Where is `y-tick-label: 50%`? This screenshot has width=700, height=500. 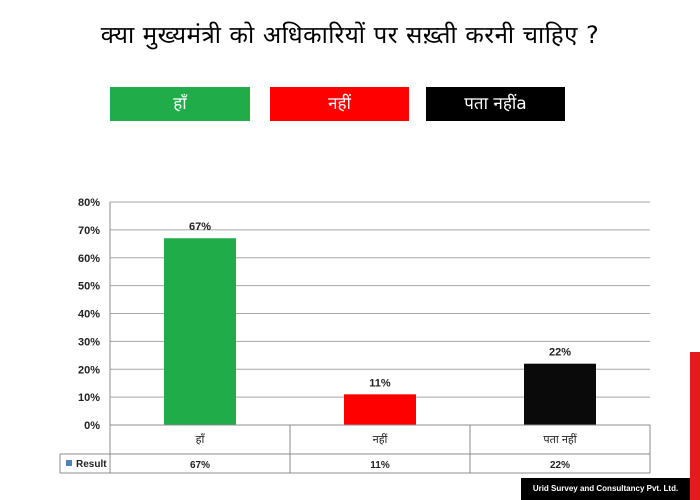 y-tick-label: 50% is located at coordinates (89, 287).